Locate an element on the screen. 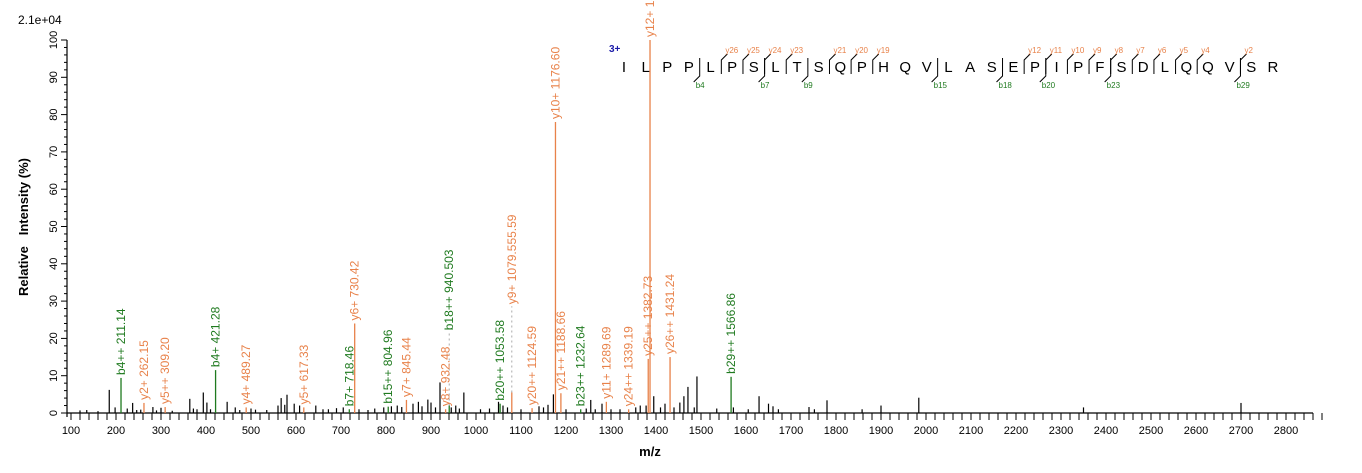 This screenshot has width=1362, height=473. x-tick-label: 2000 is located at coordinates (926, 431).